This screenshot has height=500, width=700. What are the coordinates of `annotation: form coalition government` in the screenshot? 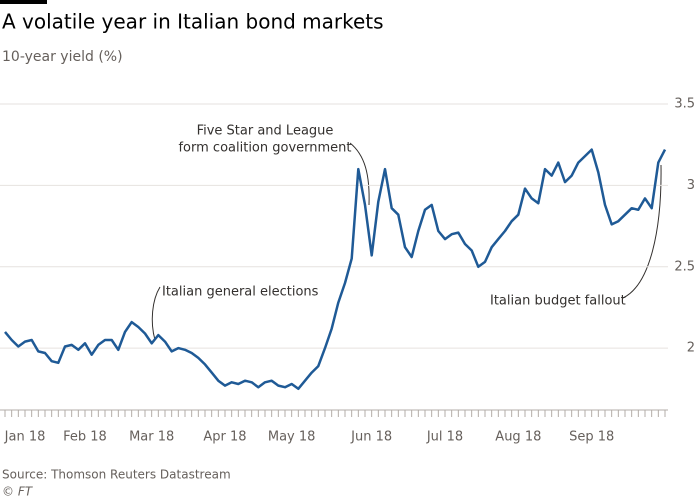 It's located at (264, 148).